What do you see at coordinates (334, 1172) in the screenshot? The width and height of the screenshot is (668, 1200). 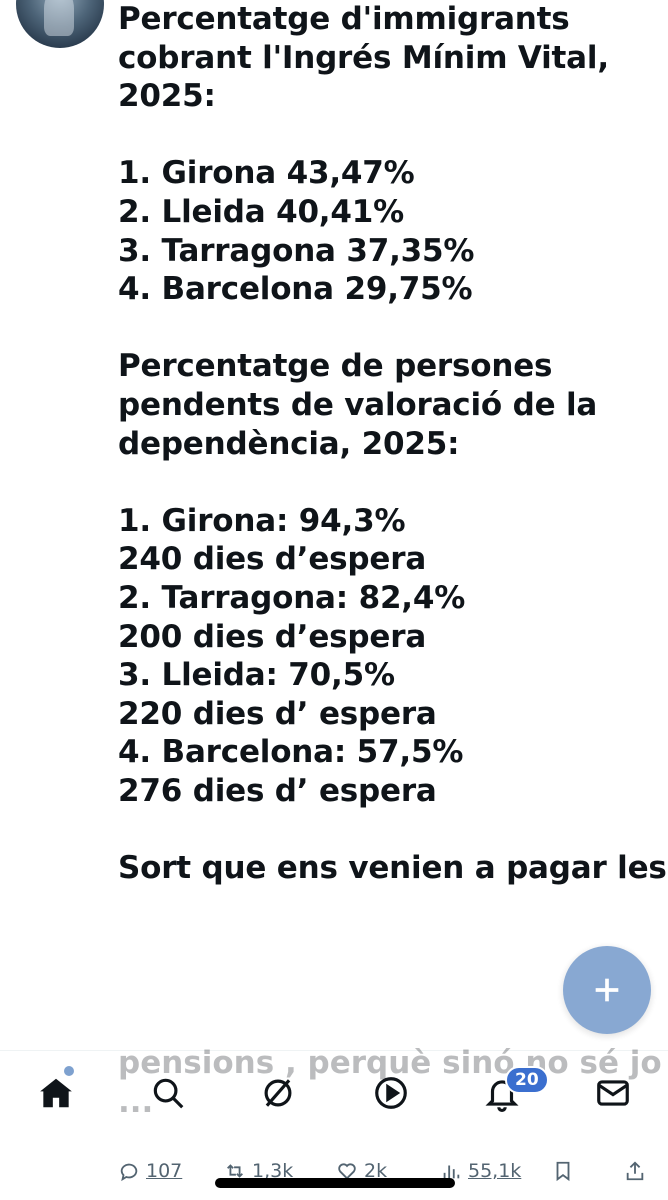 I see `post-actions: 107 1,3k 2k 55,1k` at bounding box center [334, 1172].